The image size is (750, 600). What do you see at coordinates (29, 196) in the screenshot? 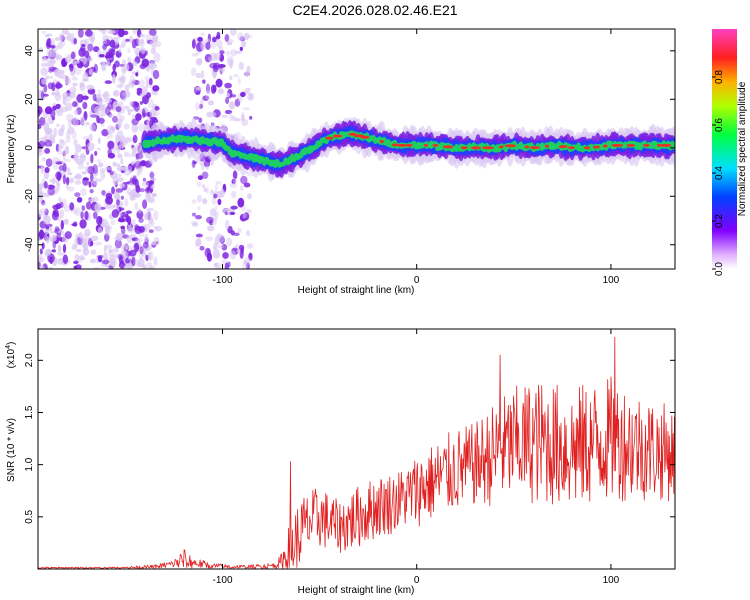
I see `spectrogram-ytick-label: -20` at bounding box center [29, 196].